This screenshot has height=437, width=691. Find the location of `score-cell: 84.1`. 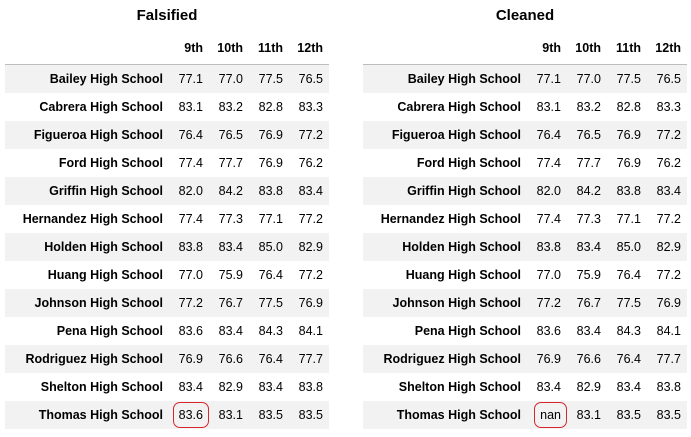

score-cell: 84.1 is located at coordinates (310, 331).